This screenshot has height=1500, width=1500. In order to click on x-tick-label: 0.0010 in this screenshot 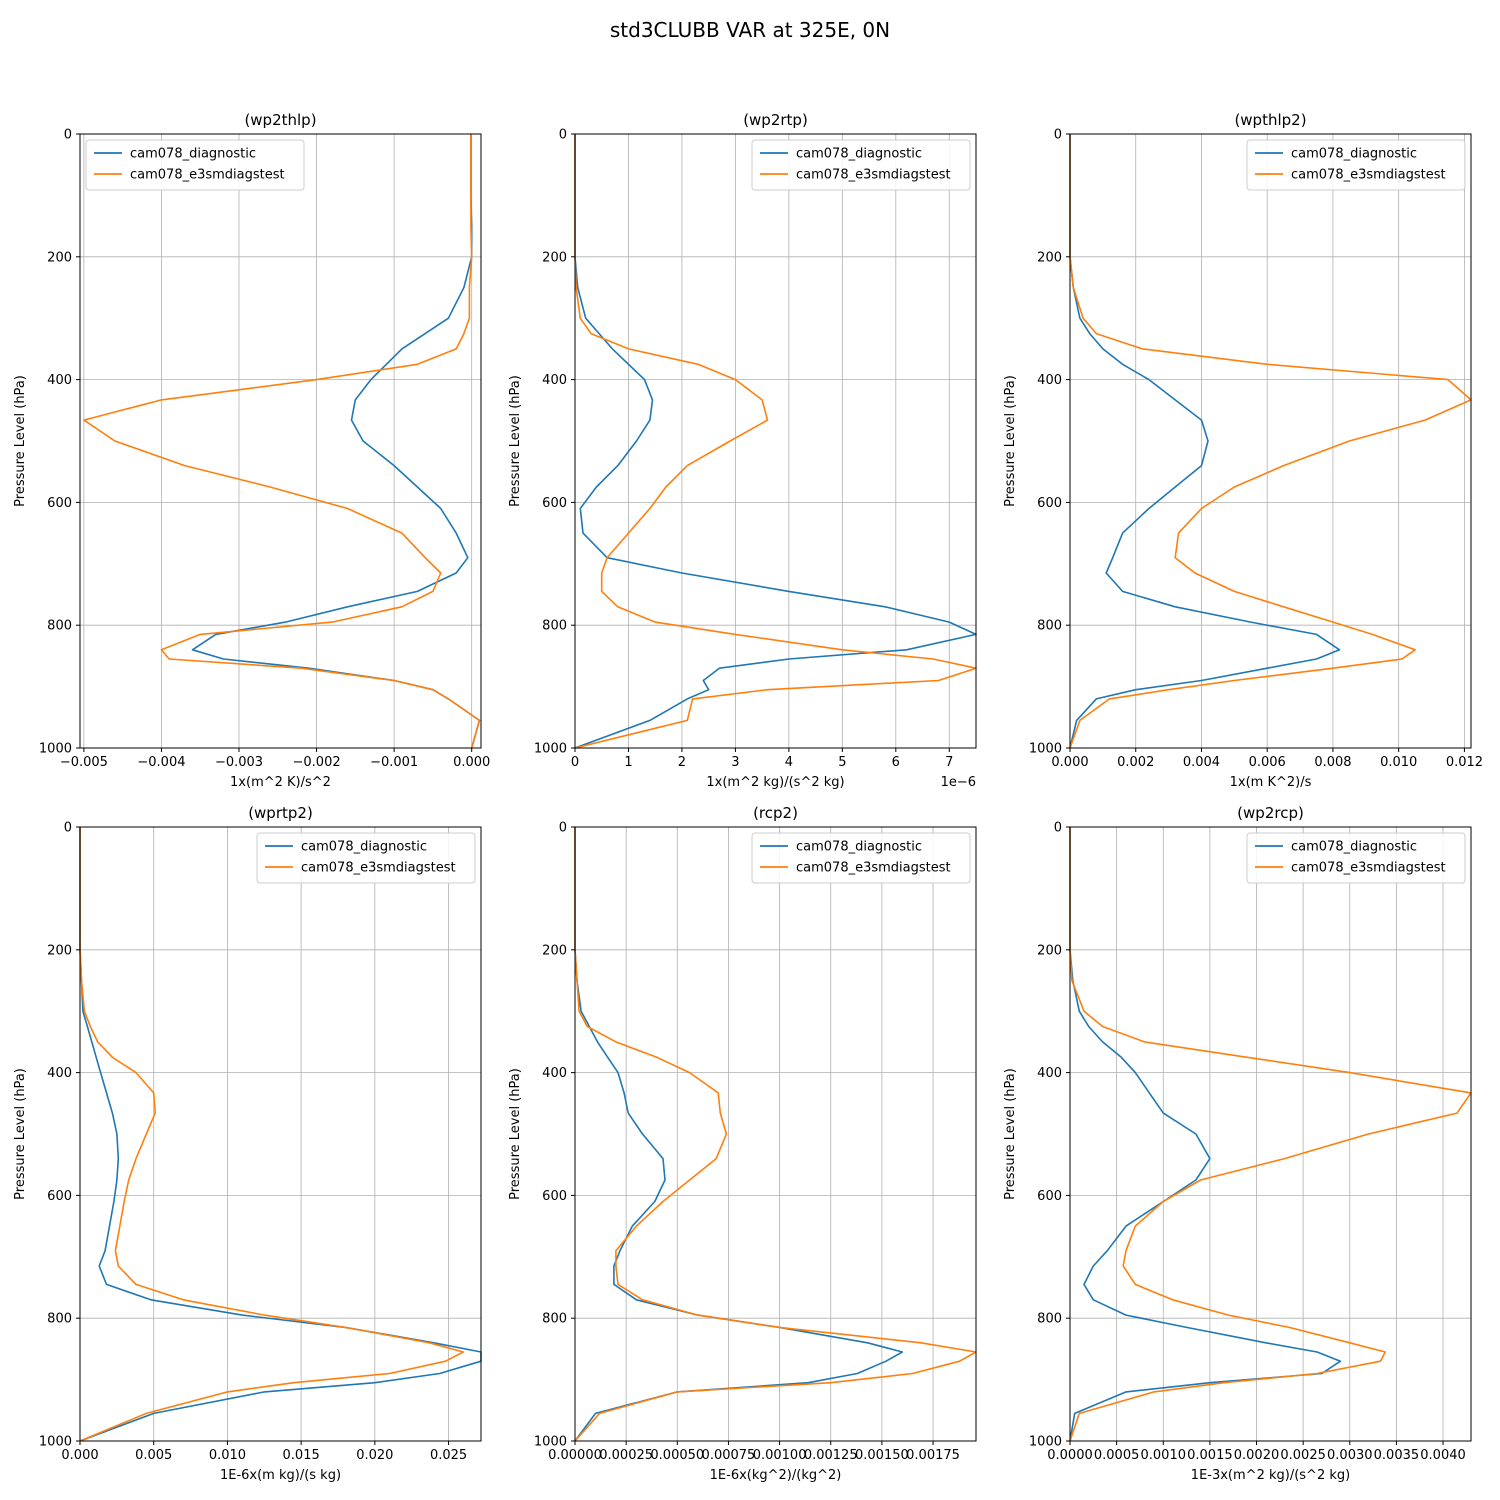, I will do `click(1164, 1455)`.